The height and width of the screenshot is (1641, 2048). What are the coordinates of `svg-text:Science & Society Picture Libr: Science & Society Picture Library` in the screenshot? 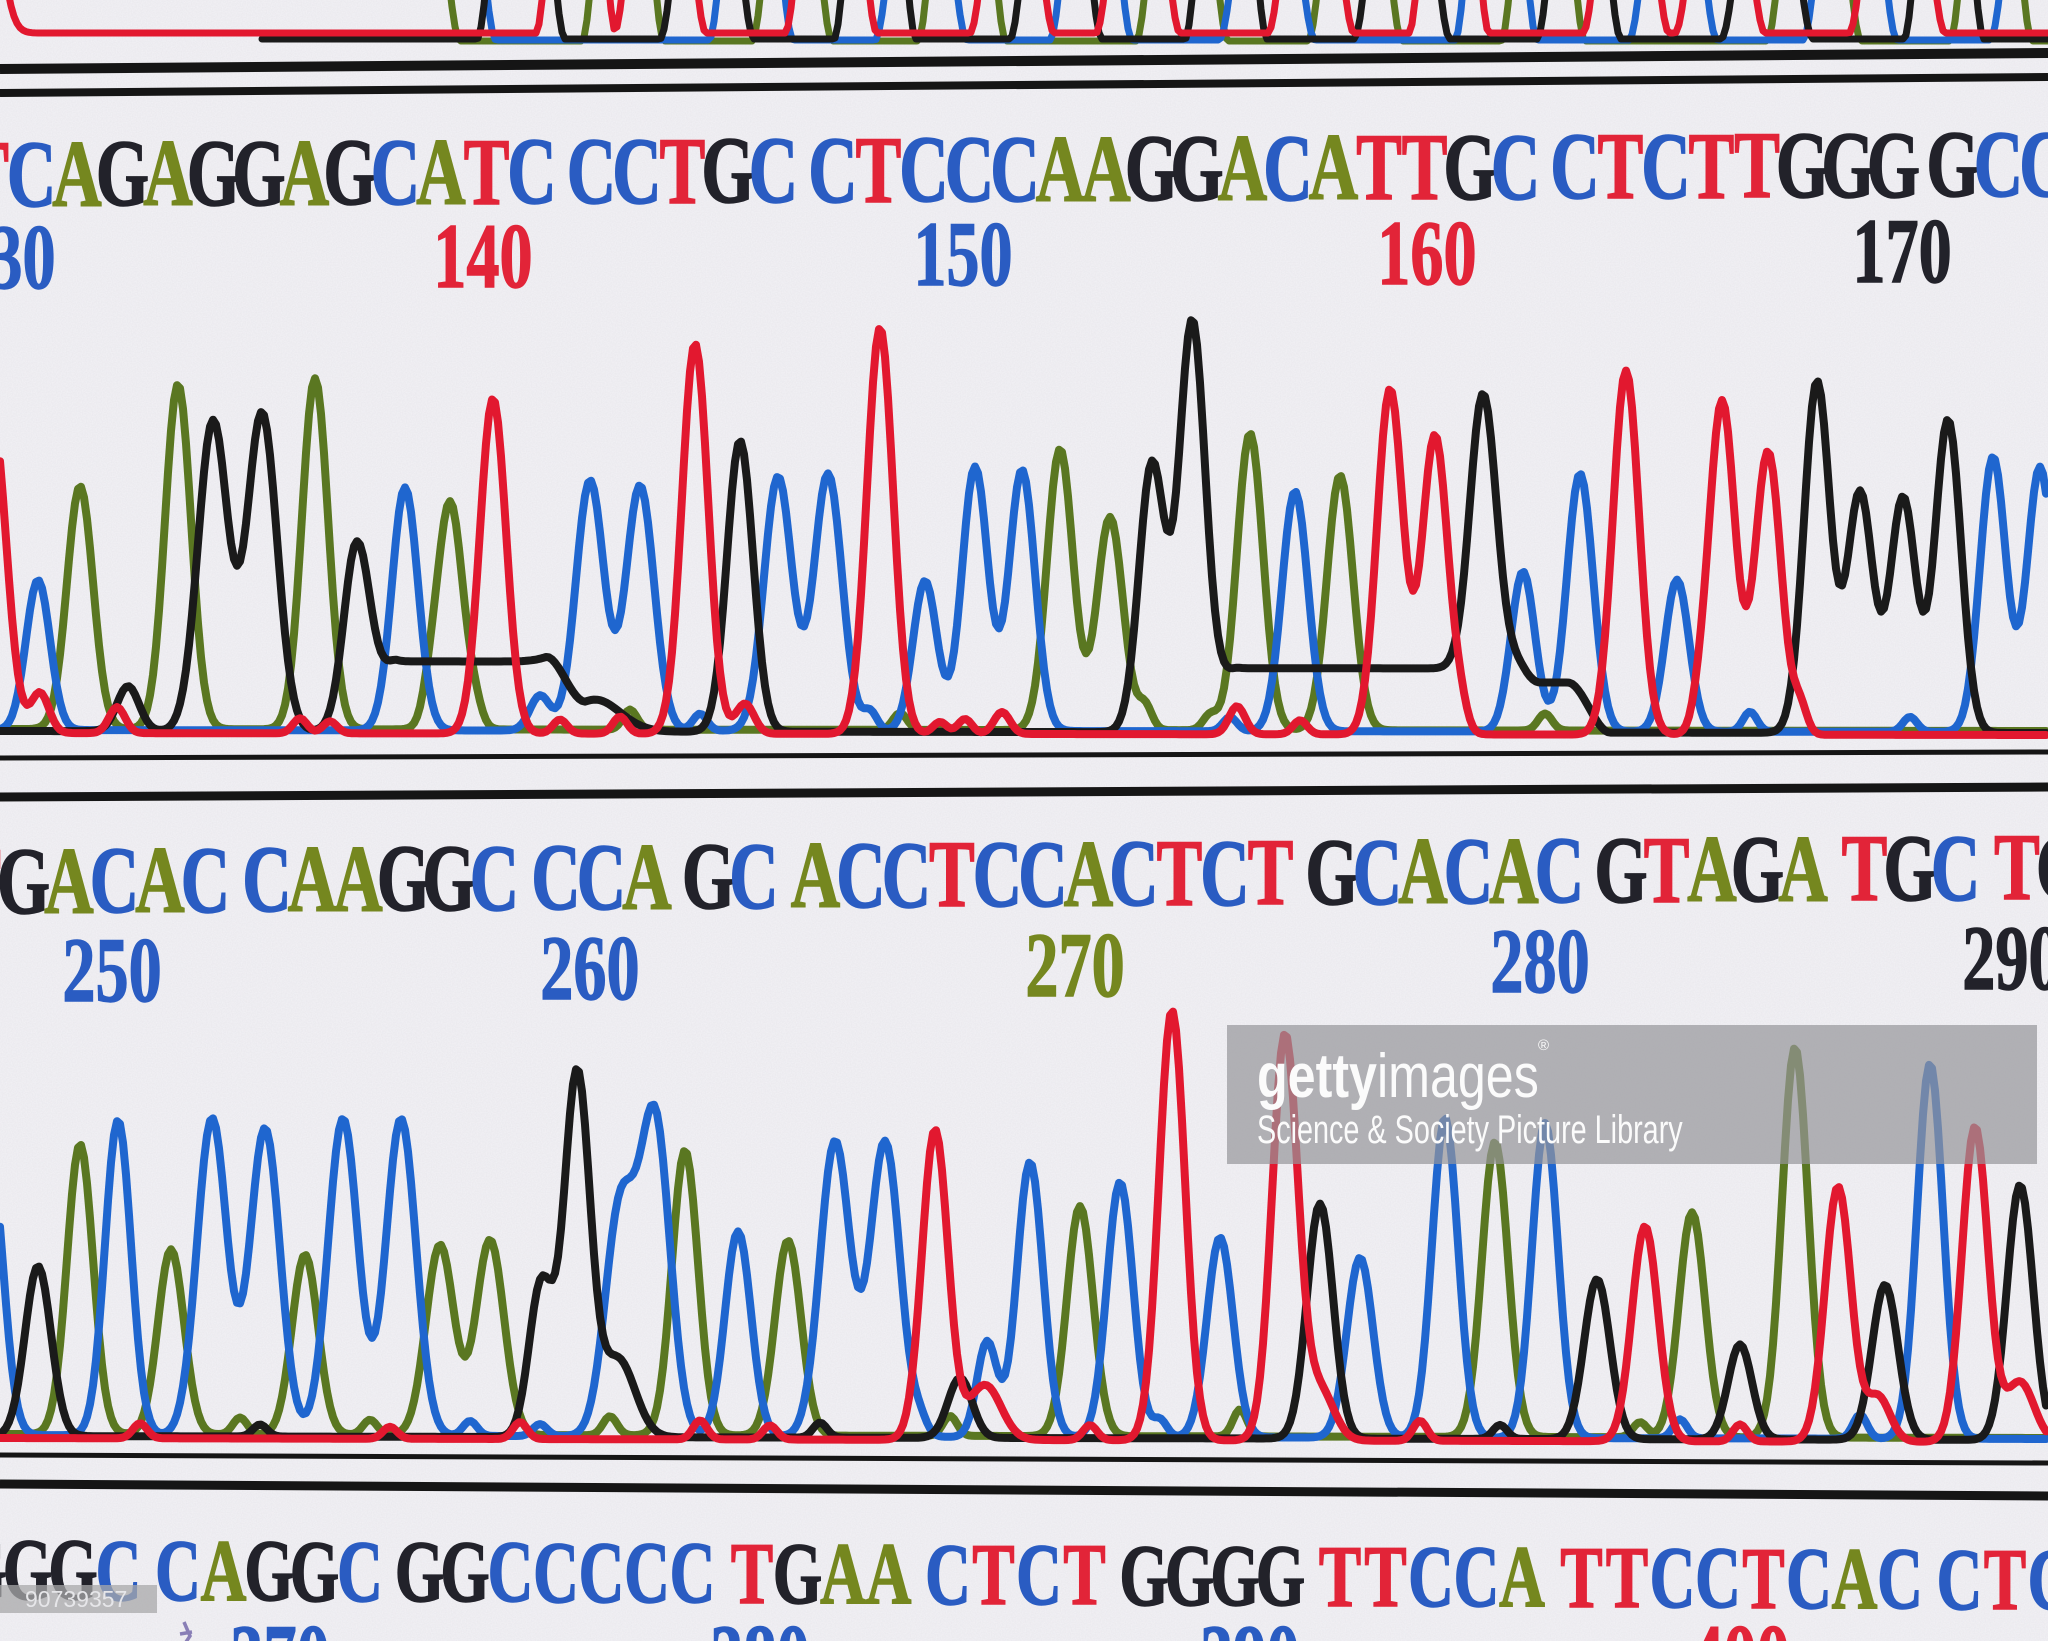 It's located at (1470, 1129).